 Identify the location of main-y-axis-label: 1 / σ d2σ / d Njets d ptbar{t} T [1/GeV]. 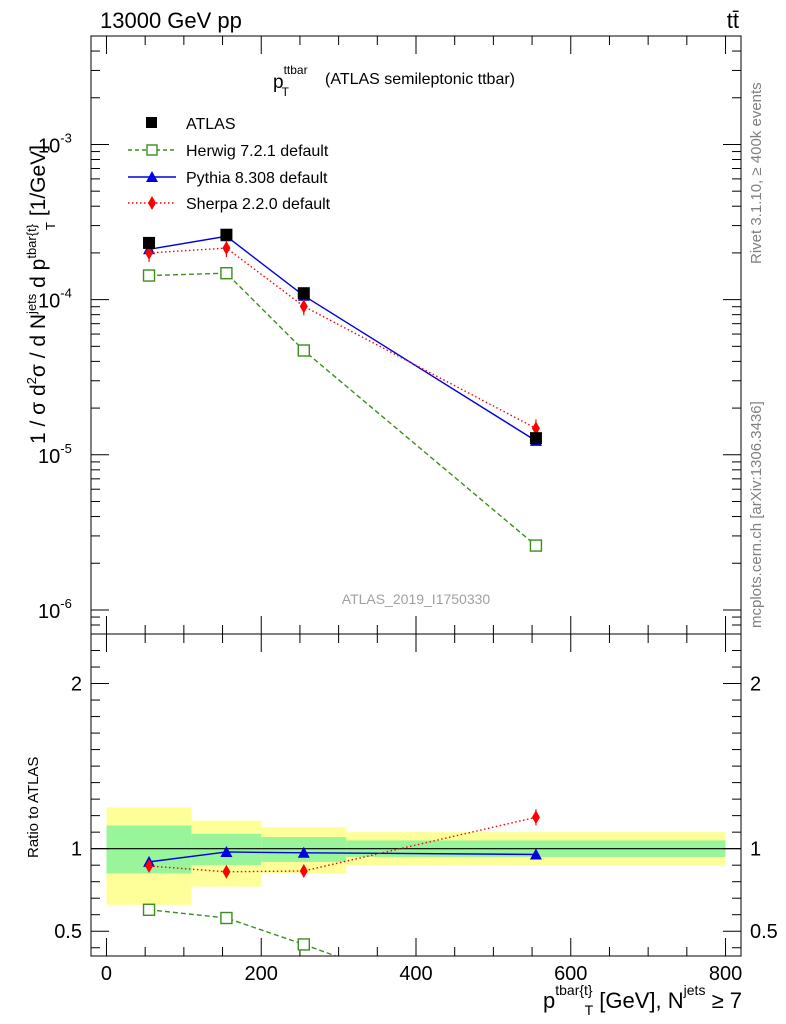
(41, 294).